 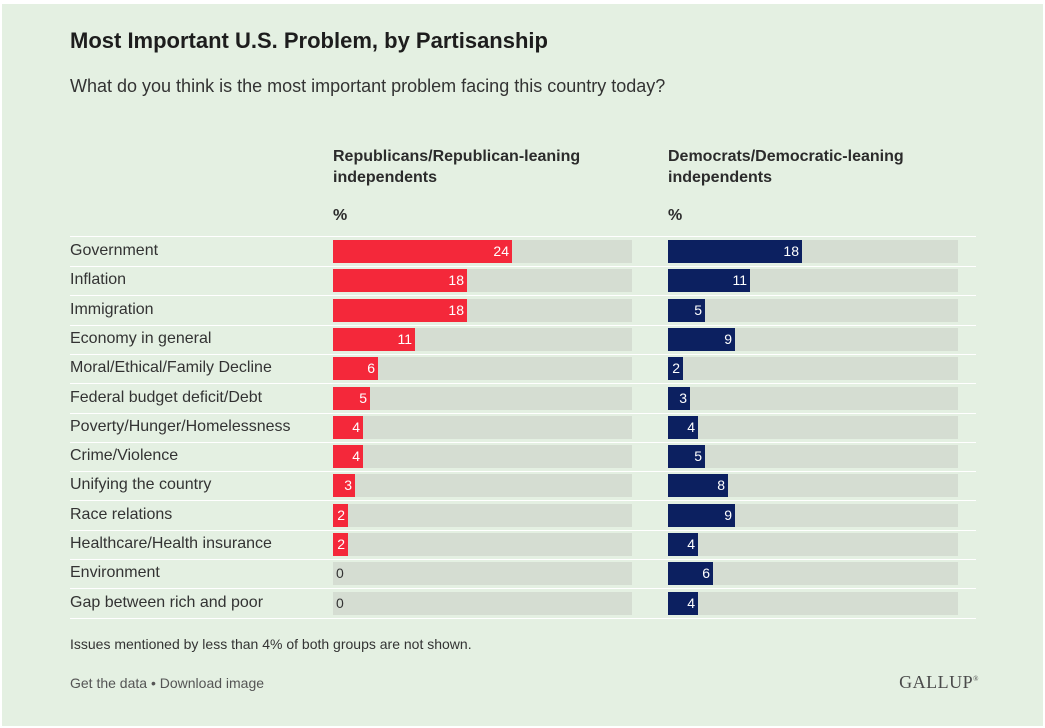 I want to click on get-data-link: Get the data, so click(x=109, y=683).